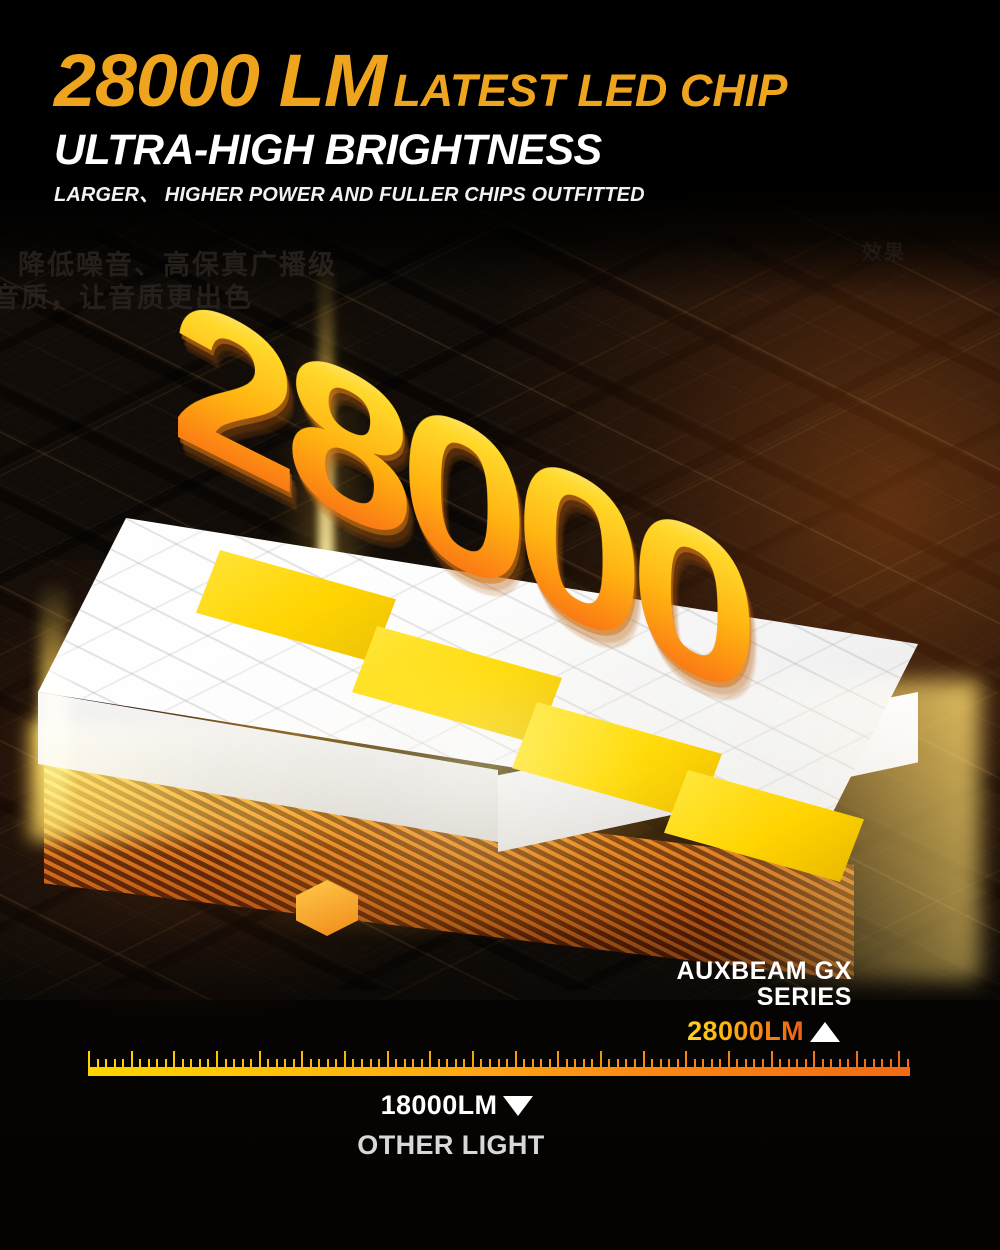  Describe the element at coordinates (220, 80) in the screenshot. I see `lumen-headline: 28000 LM` at that location.